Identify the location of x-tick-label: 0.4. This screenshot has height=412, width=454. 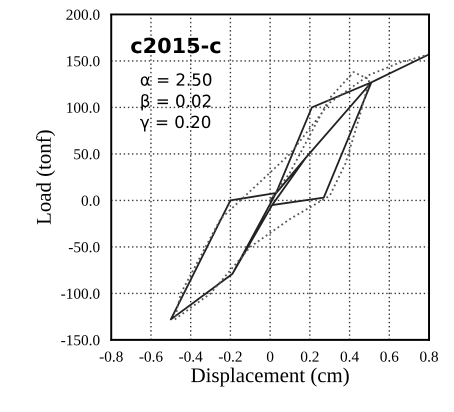
(349, 356).